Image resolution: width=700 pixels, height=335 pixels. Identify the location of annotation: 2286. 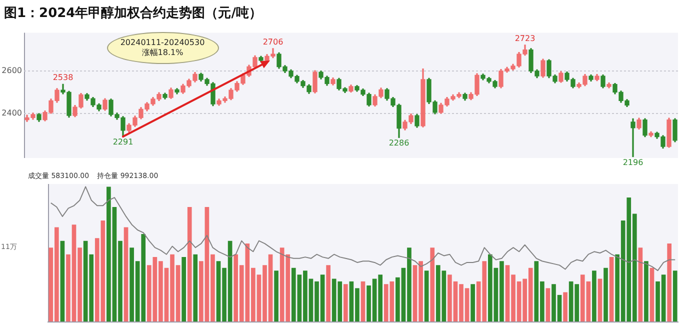
(399, 143).